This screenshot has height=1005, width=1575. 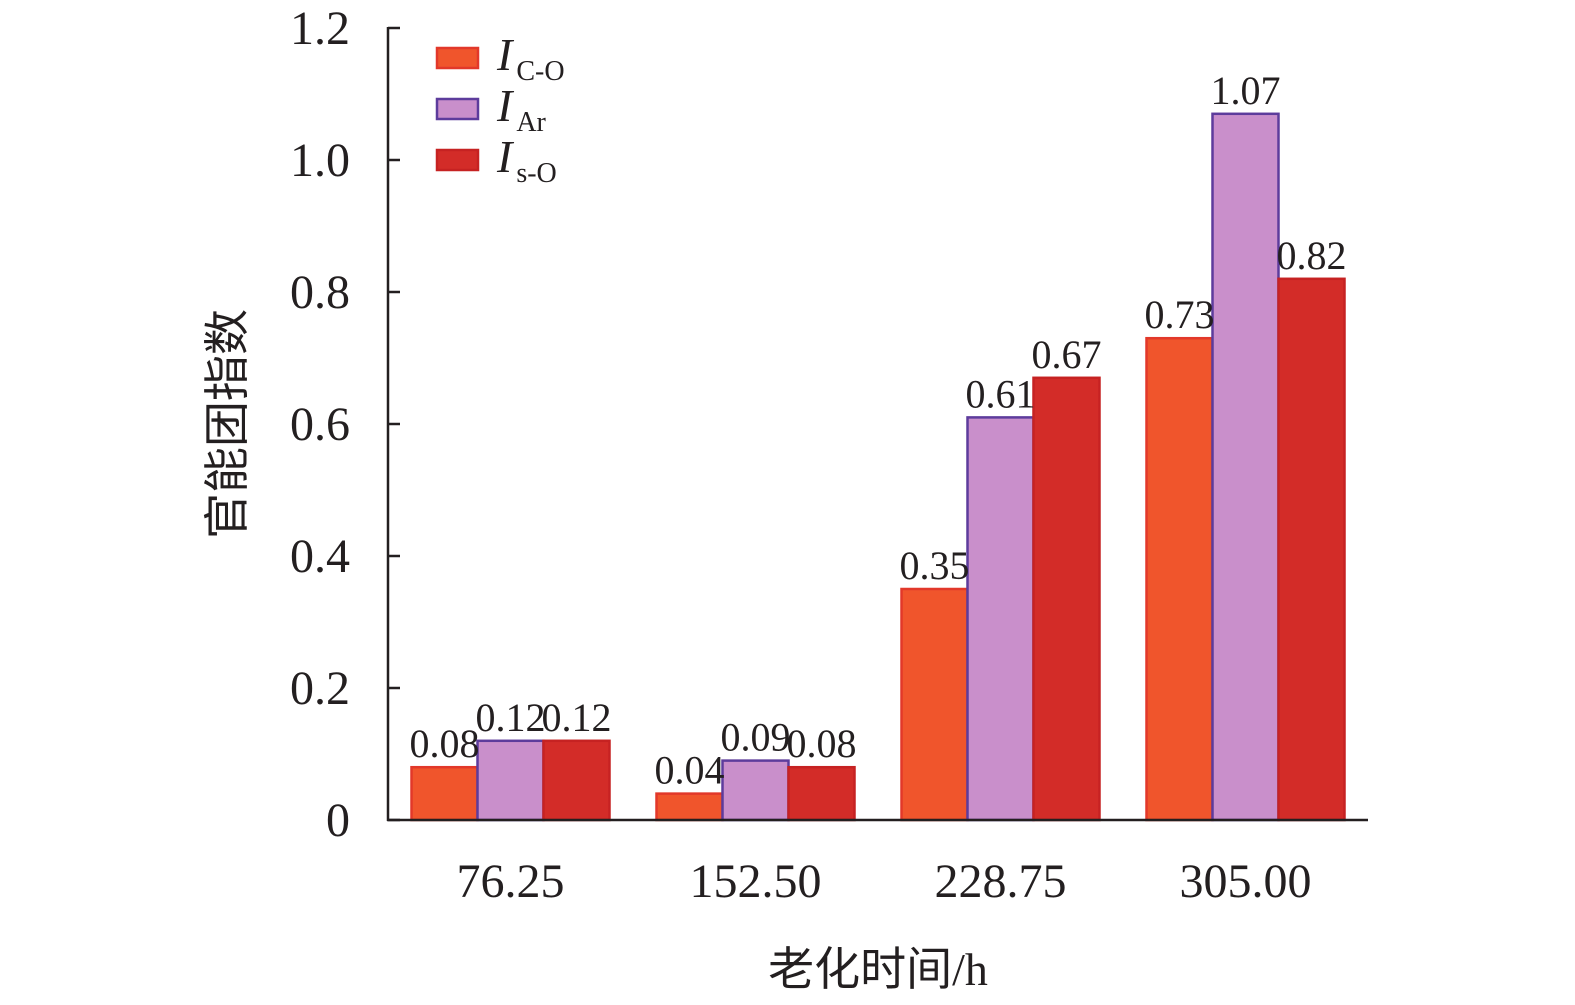 I want to click on data-label-i-c-o-228-75: 0.35, so click(x=935, y=565).